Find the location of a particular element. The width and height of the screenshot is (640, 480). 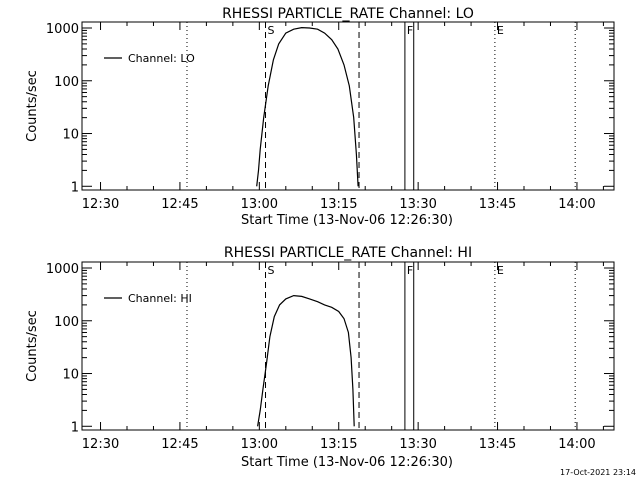

legend-label: Channel: HI is located at coordinates (160, 298).